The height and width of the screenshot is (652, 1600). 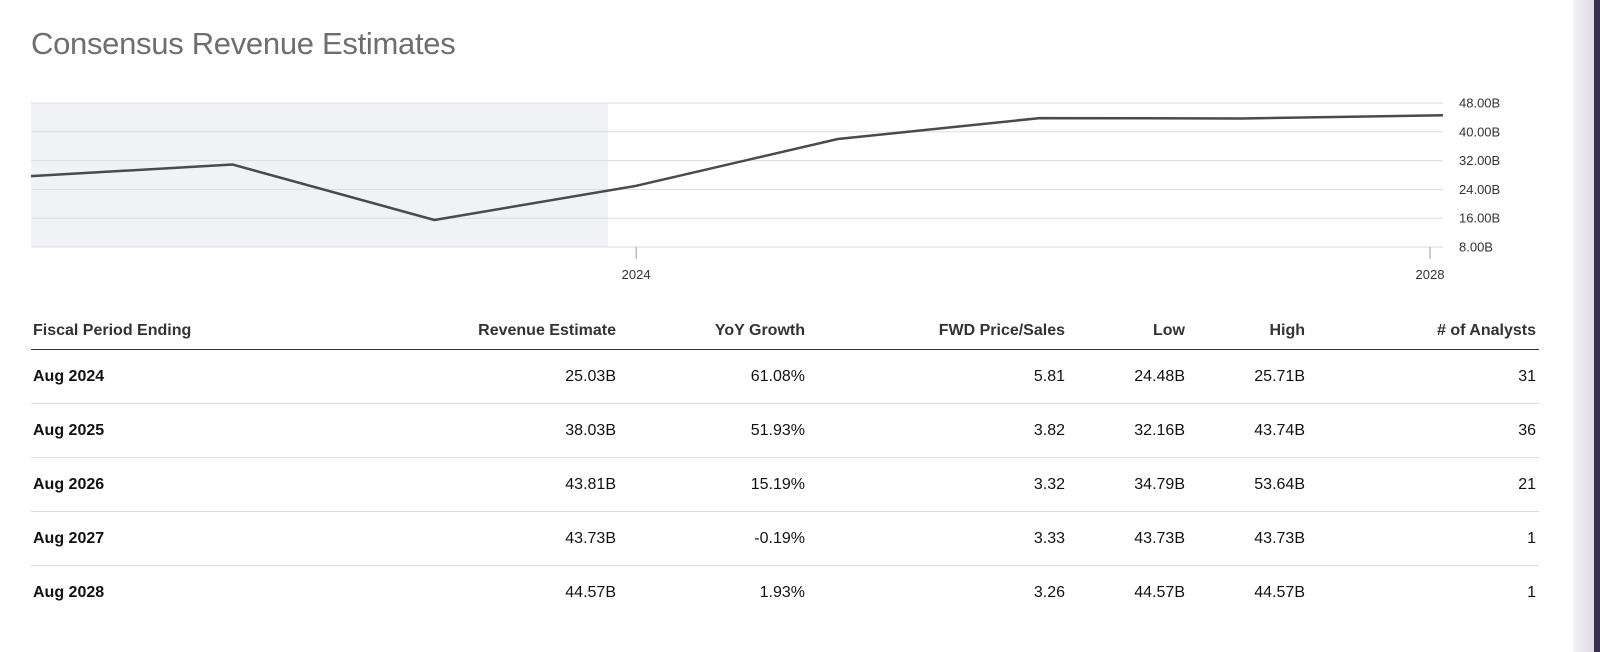 I want to click on yoy-growth-cell: 61.08%, so click(x=713, y=376).